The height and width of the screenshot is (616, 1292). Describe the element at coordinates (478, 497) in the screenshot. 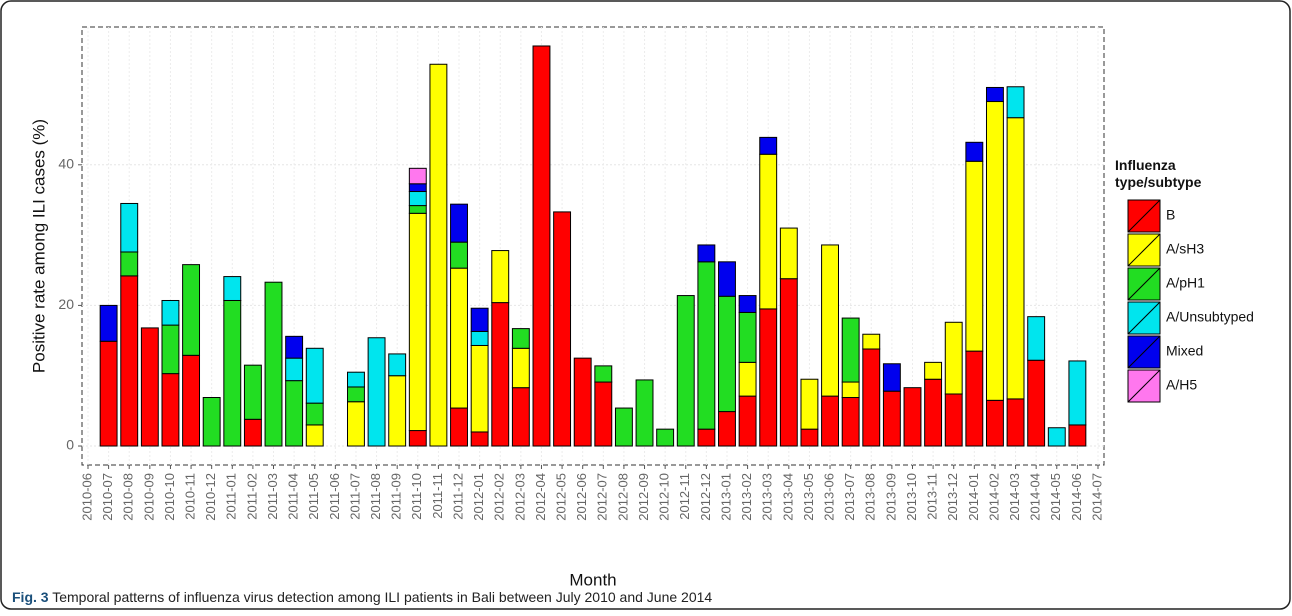

I see `x-tick-label: 2012-01` at that location.